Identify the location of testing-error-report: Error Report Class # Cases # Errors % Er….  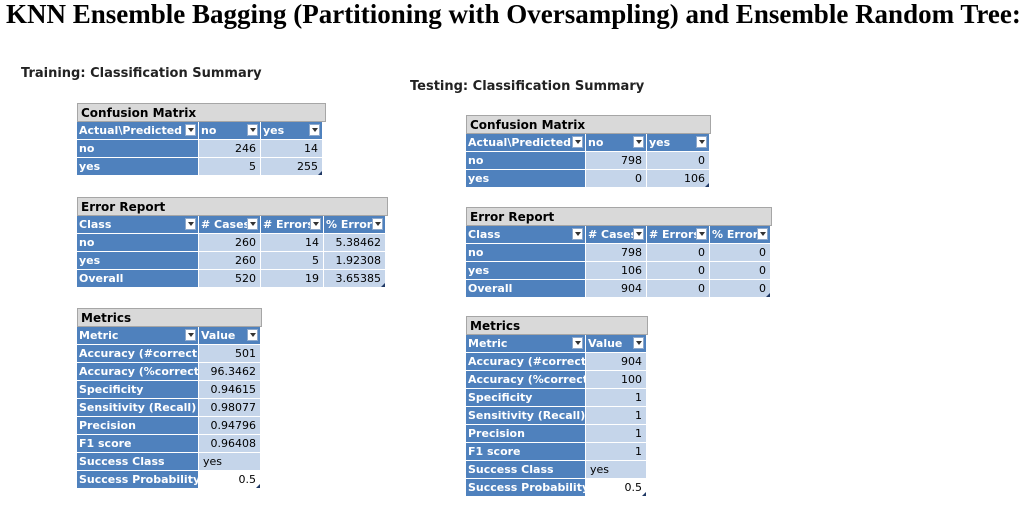
(619, 252).